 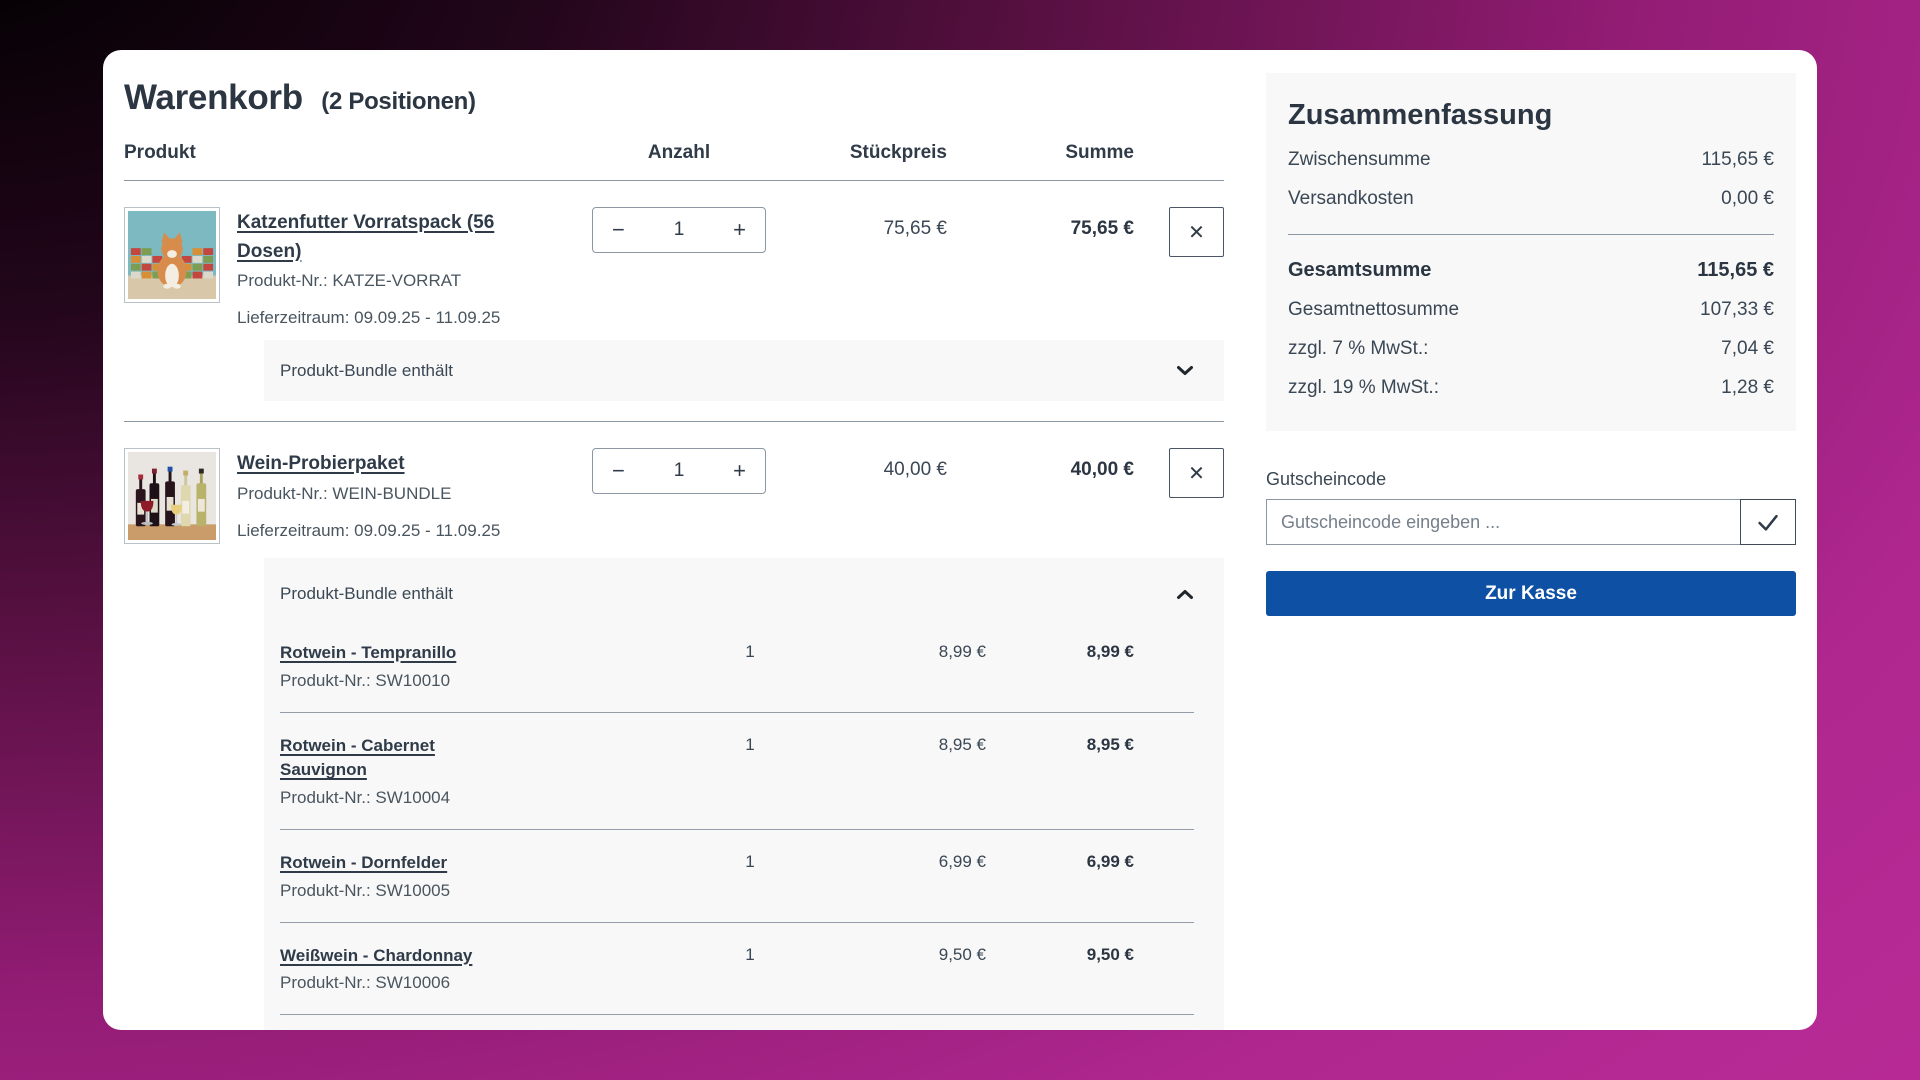 I want to click on column-header-product: Produkt, so click(x=160, y=152).